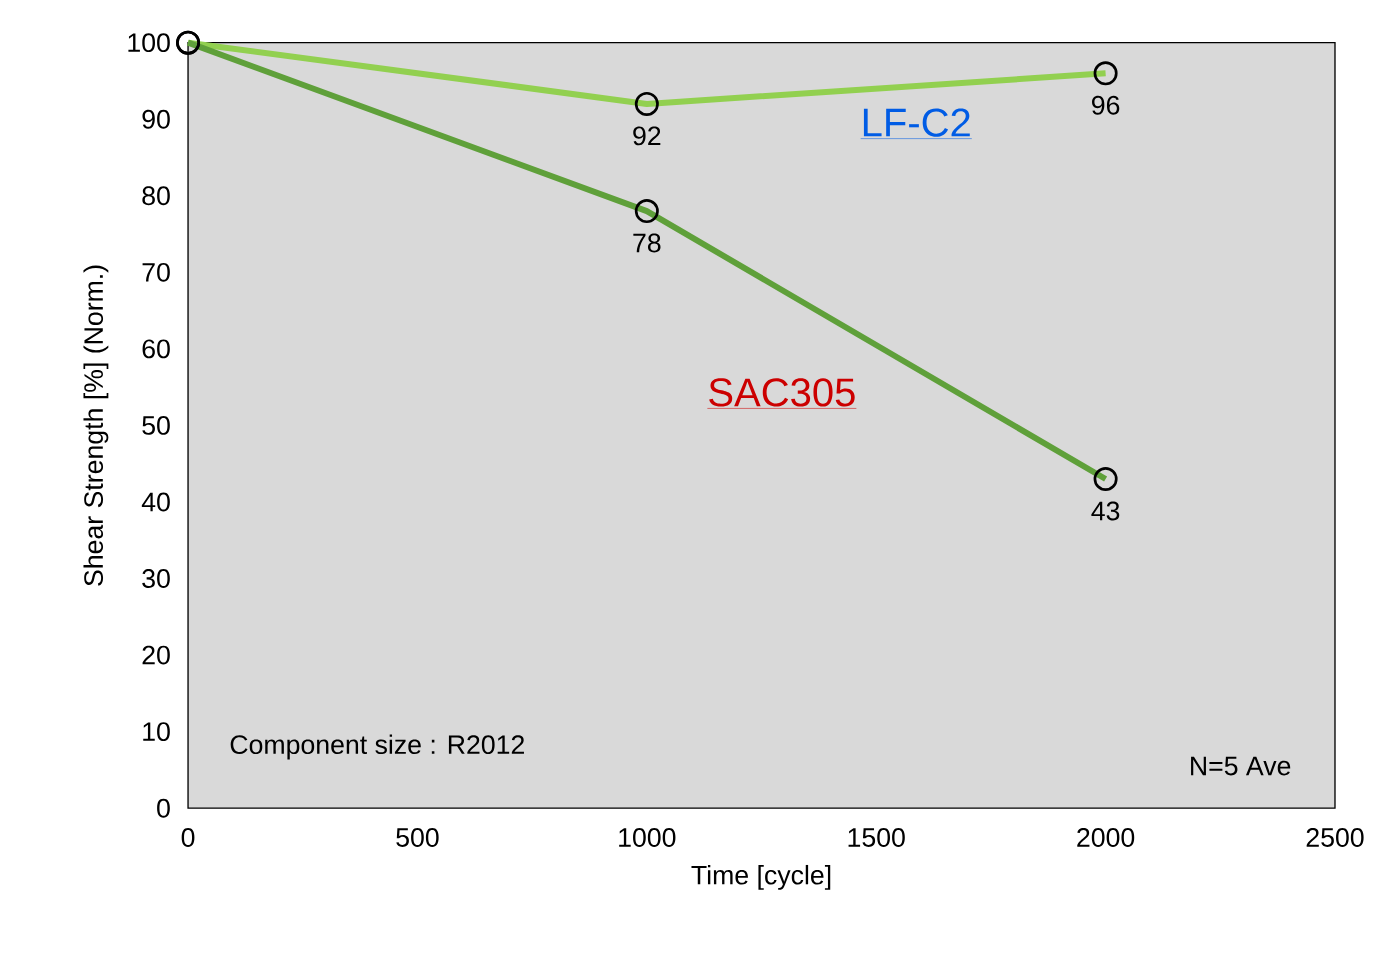 The height and width of the screenshot is (962, 1383). What do you see at coordinates (1105, 511) in the screenshot?
I see `data-label: 43` at bounding box center [1105, 511].